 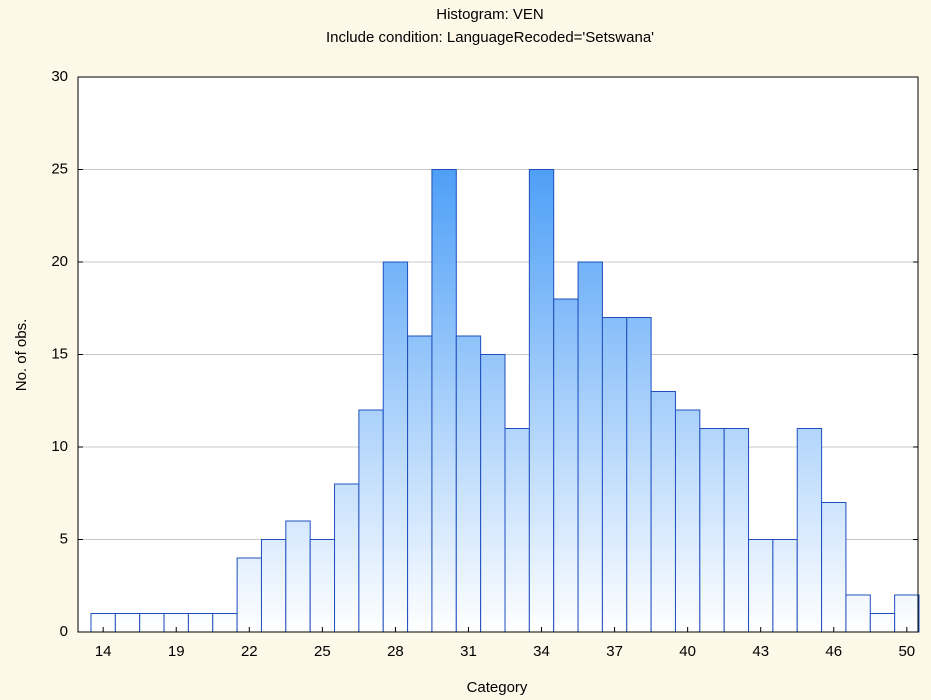 I want to click on x-tick-label: 31, so click(x=468, y=651).